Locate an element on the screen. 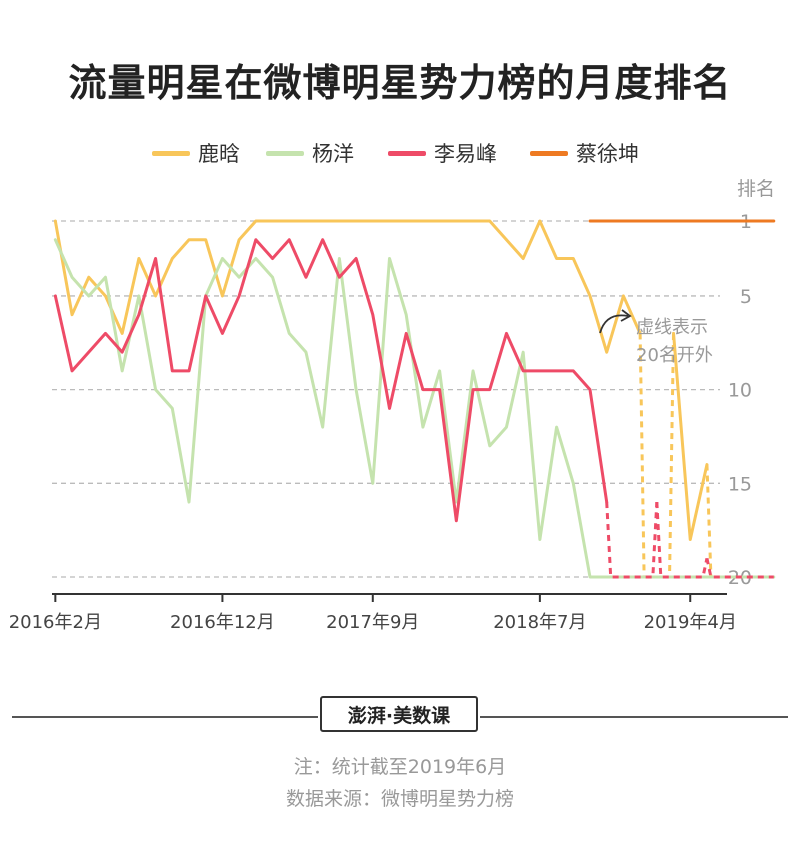 This screenshot has width=800, height=848. legend: 鹿晗 杨洋 李易峰 蔡徐坤 is located at coordinates (400, 153).